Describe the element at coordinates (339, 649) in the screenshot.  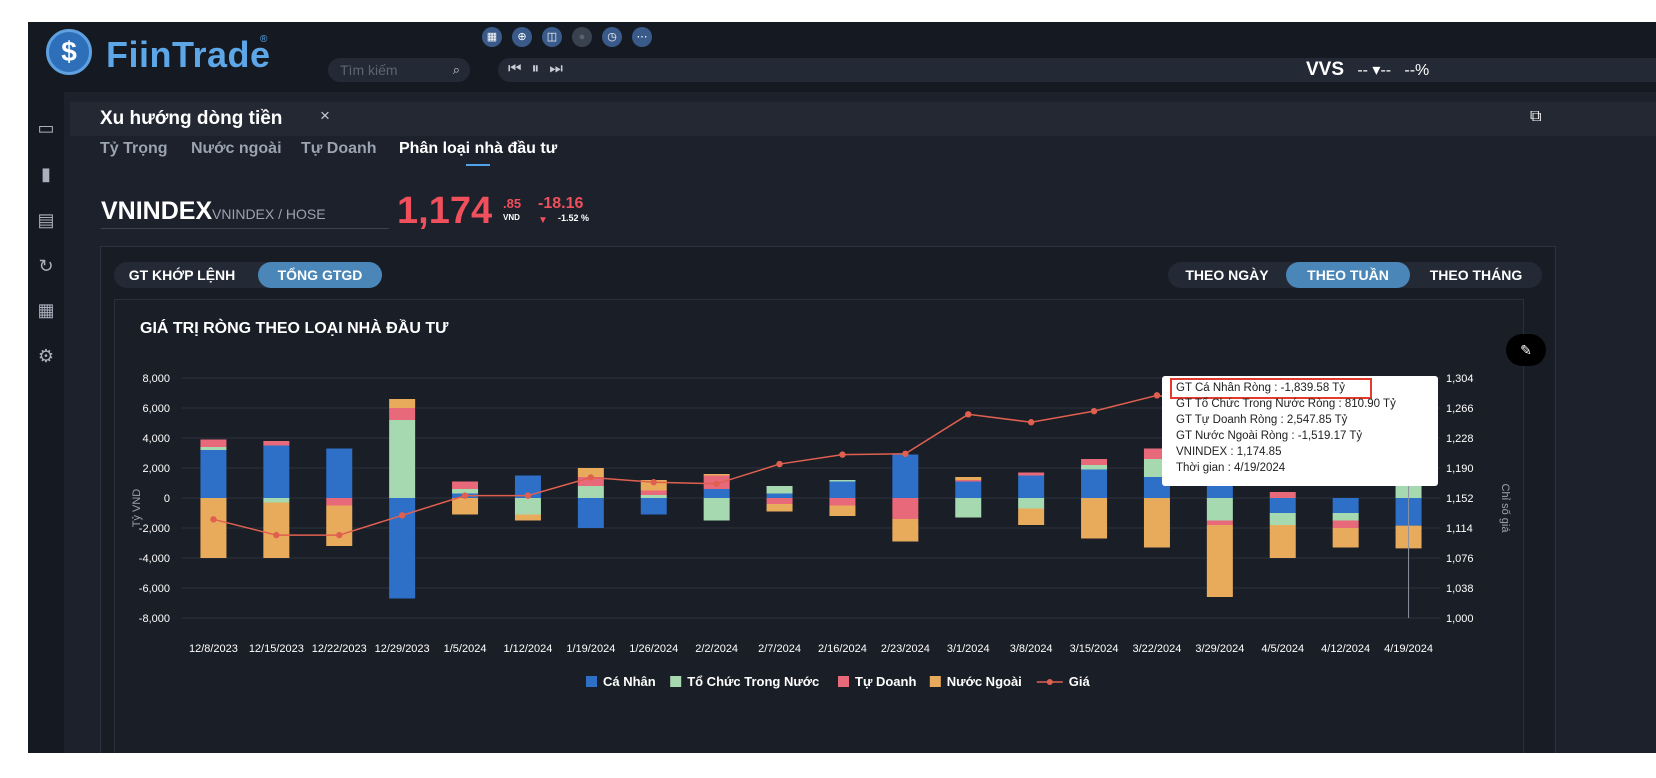
I see `x-tick-label: 12/22/2023` at that location.